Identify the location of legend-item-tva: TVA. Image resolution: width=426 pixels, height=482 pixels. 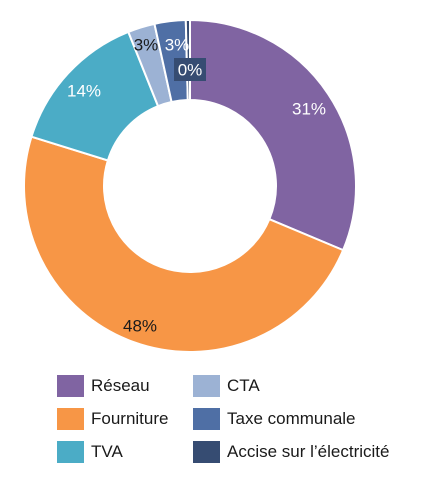
(90, 452).